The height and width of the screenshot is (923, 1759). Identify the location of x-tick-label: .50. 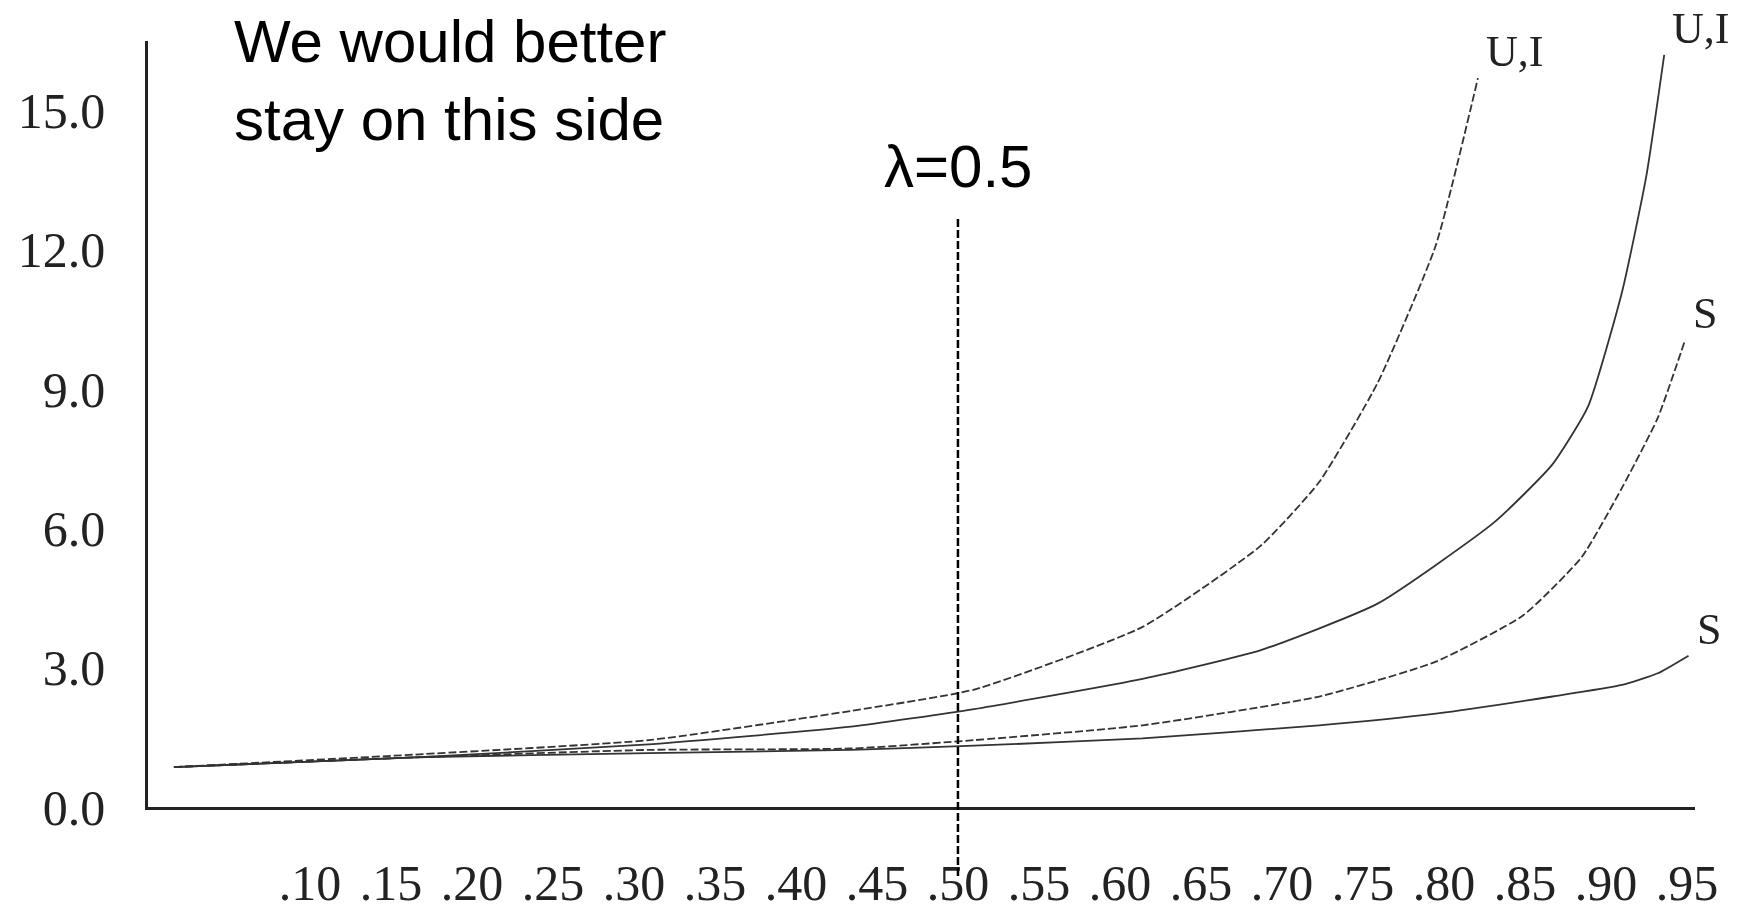
(958, 882).